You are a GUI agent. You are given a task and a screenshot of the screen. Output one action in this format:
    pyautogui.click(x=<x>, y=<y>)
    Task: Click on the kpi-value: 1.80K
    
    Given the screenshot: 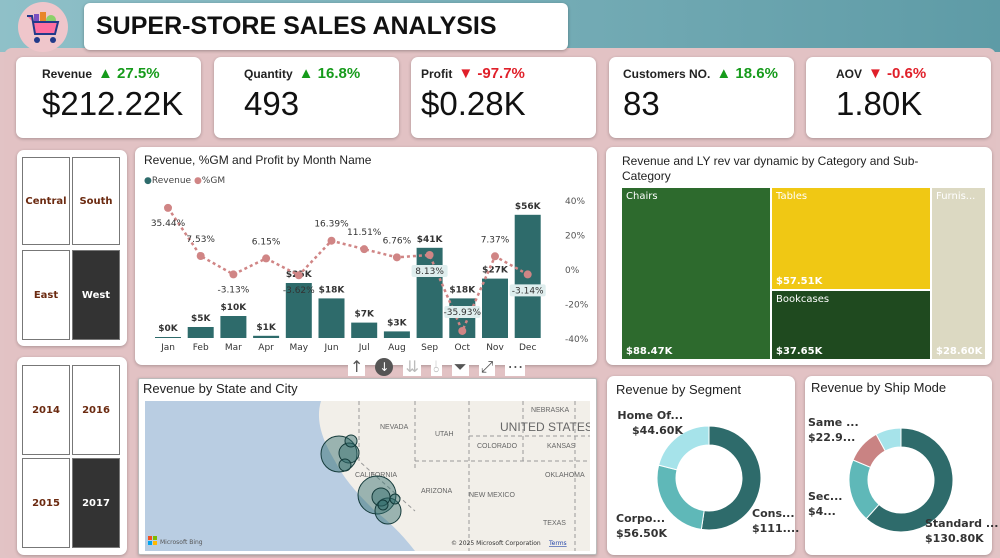 What is the action you would take?
    pyautogui.click(x=879, y=103)
    